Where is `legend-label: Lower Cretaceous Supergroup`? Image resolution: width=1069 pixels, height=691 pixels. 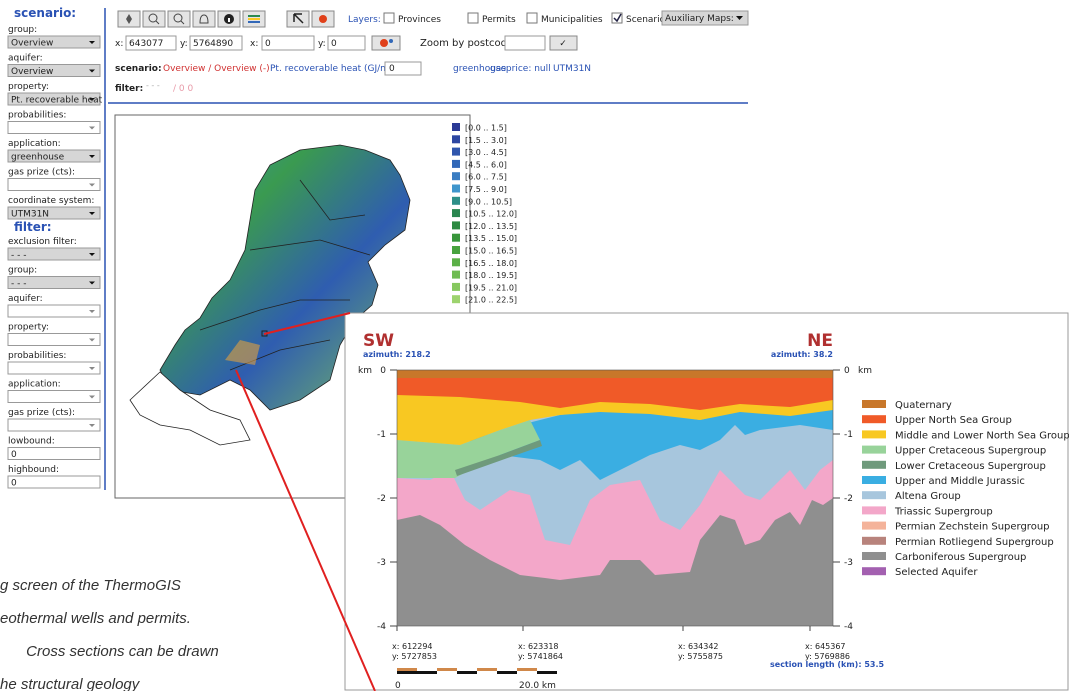 legend-label: Lower Cretaceous Supergroup is located at coordinates (970, 466).